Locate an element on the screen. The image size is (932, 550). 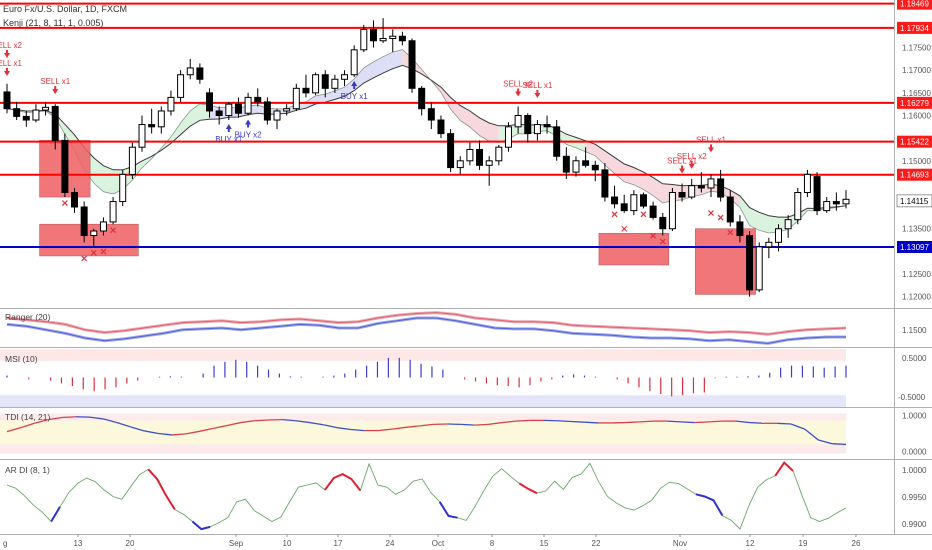
time-tick-label: Oct is located at coordinates (438, 543).